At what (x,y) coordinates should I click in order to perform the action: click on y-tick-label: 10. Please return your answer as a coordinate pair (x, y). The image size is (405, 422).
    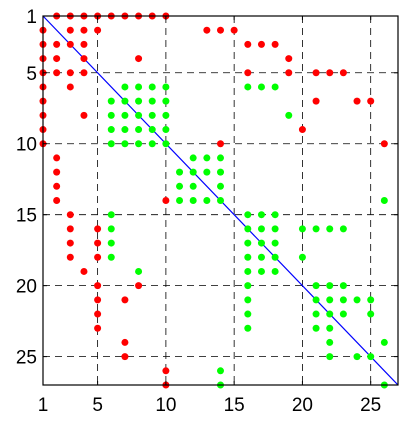
    Looking at the image, I should click on (26, 145).